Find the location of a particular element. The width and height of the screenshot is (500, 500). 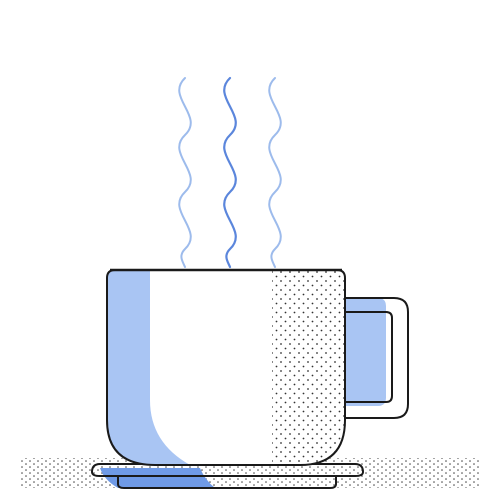

steam-wave-right is located at coordinates (275, 172).